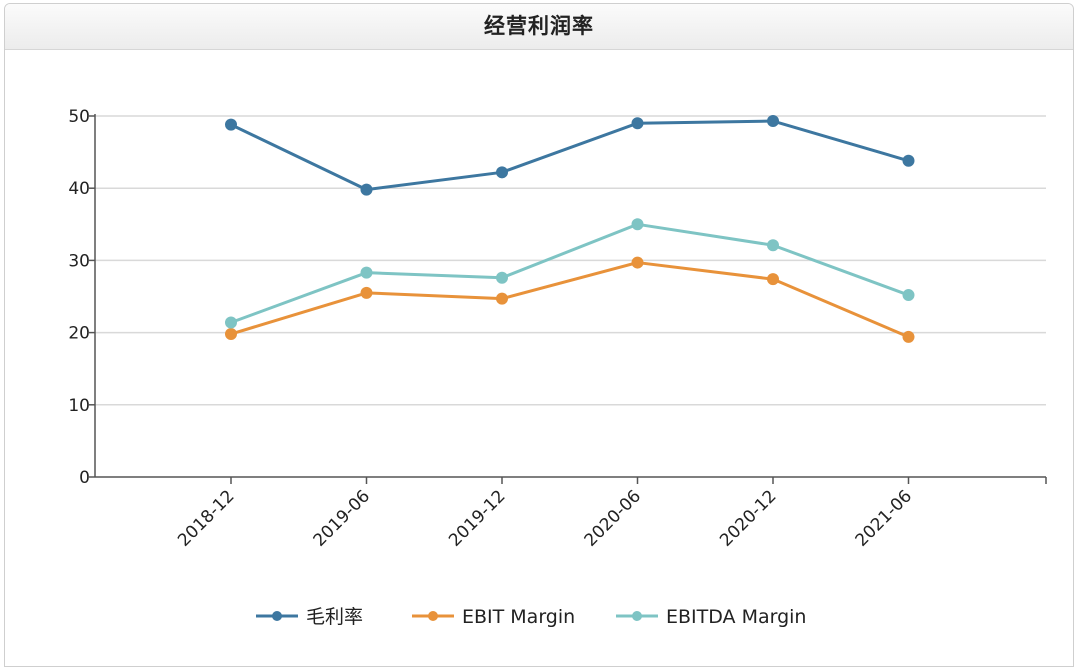 The width and height of the screenshot is (1080, 667). I want to click on y-tick-label: 20, so click(79, 334).